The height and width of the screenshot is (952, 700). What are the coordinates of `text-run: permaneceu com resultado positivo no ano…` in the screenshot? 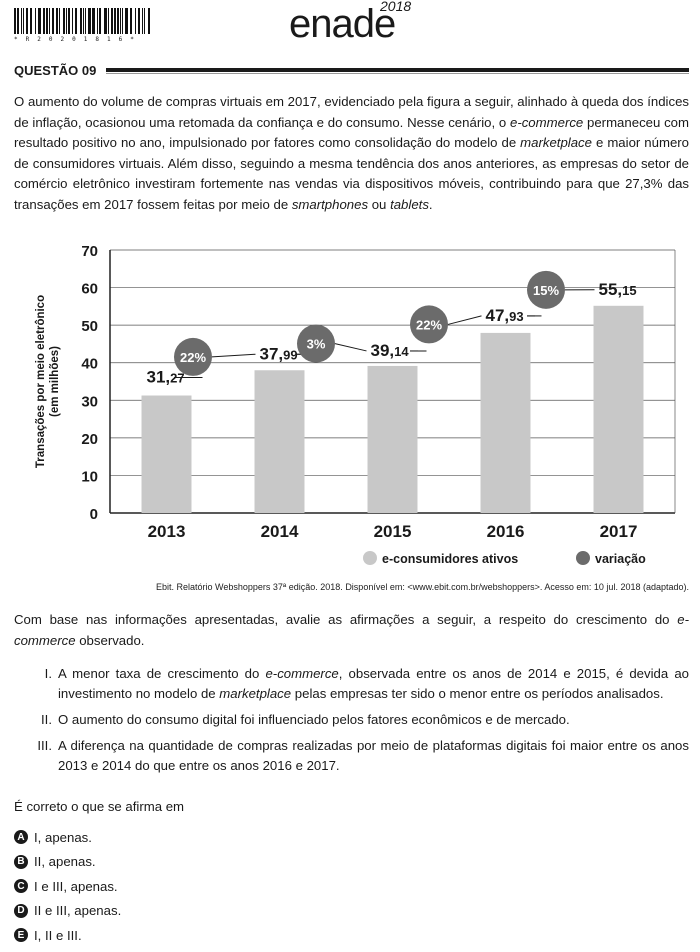 It's located at (351, 132).